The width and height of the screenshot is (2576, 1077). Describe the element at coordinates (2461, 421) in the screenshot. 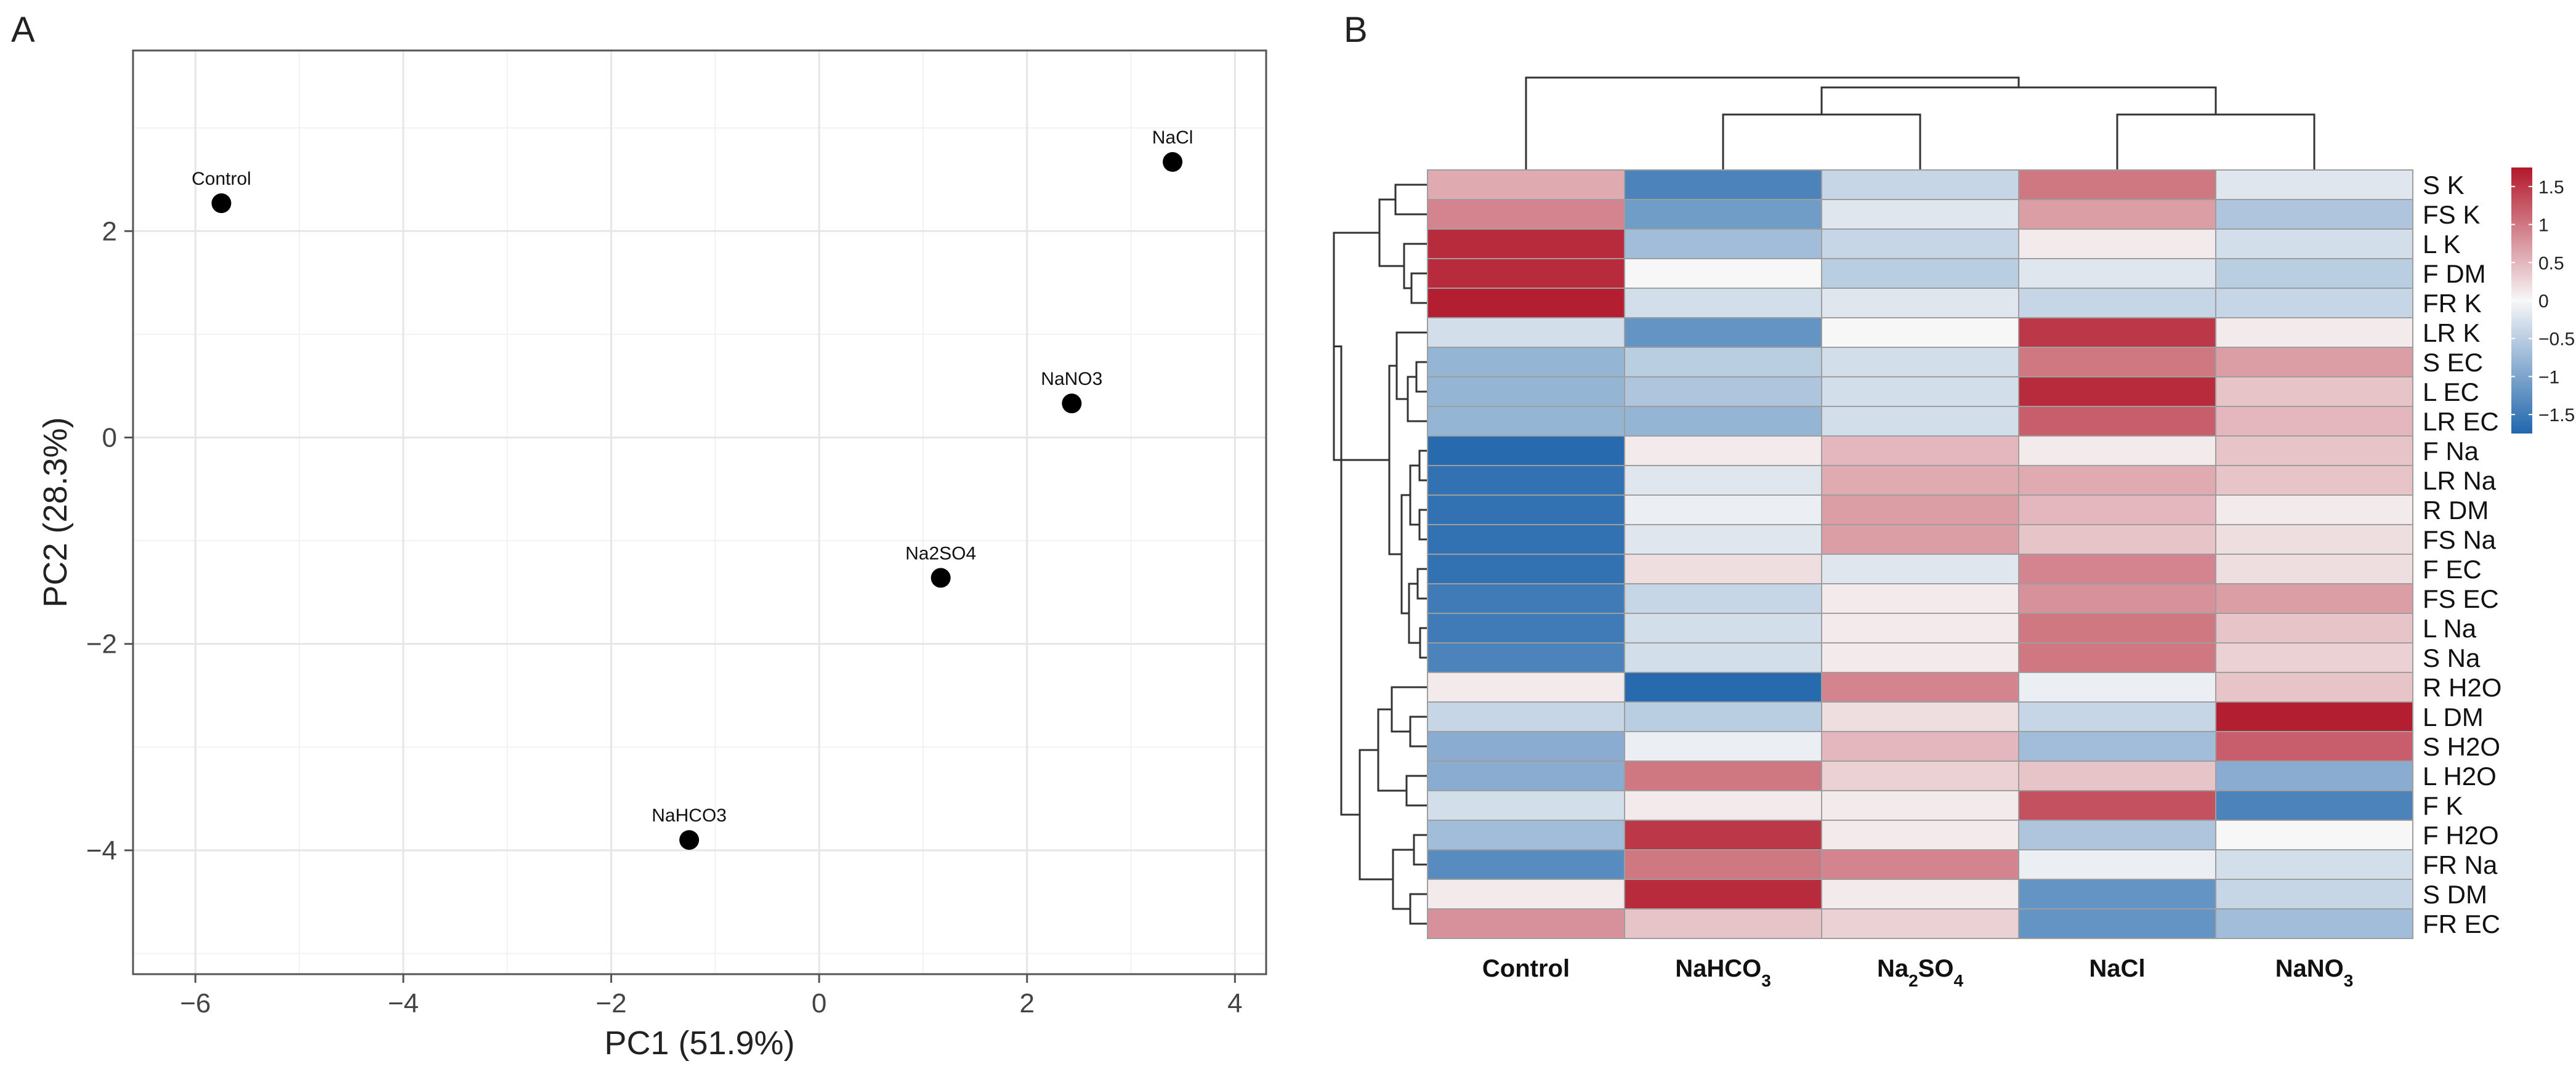

I see `heatmap-row-label: LR EC` at that location.